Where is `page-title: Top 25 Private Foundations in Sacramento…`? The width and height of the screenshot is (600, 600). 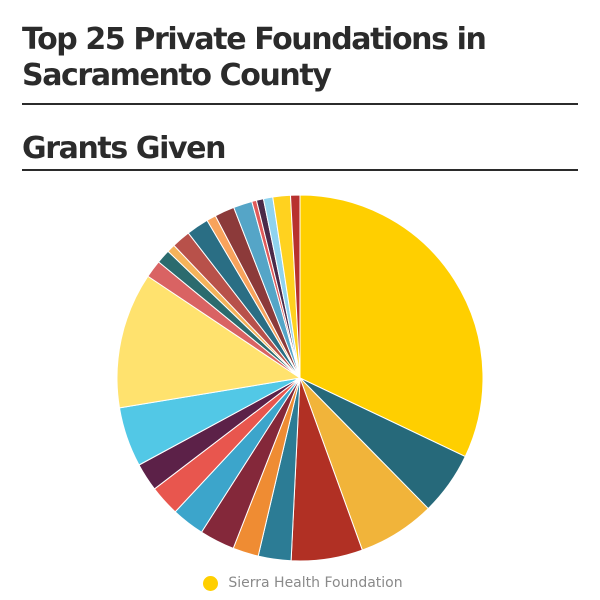
page-title: Top 25 Private Foundations in Sacramento… is located at coordinates (254, 57).